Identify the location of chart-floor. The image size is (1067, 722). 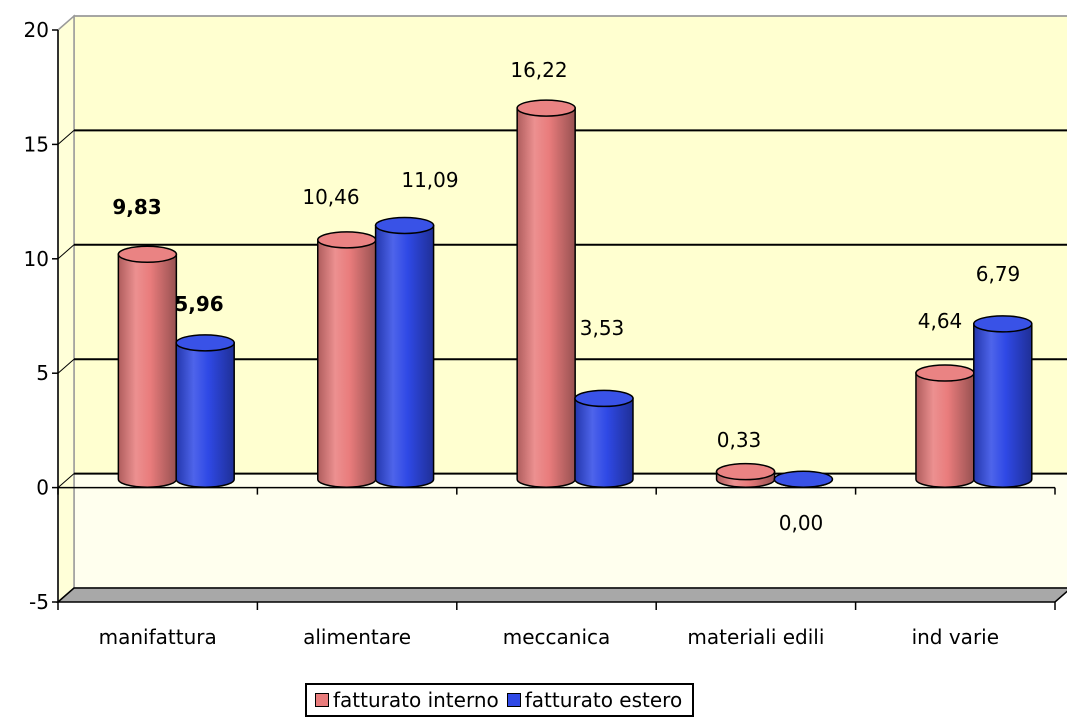
(561, 595).